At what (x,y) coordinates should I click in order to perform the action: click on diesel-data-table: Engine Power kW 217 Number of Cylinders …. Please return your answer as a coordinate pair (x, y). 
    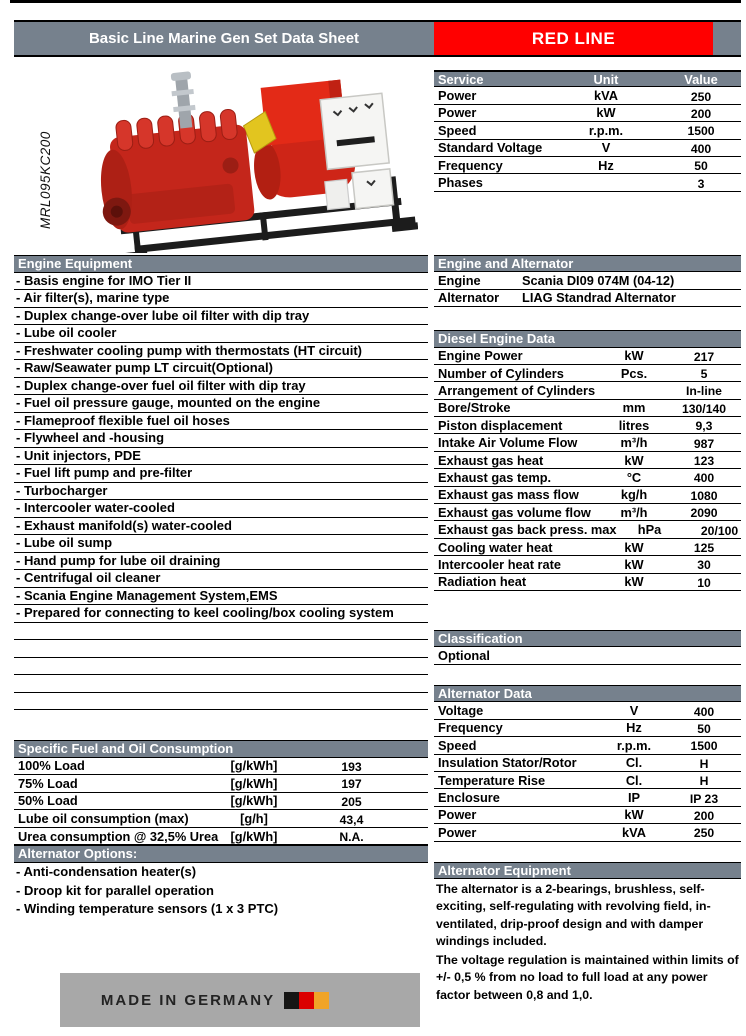
    Looking at the image, I should click on (587, 469).